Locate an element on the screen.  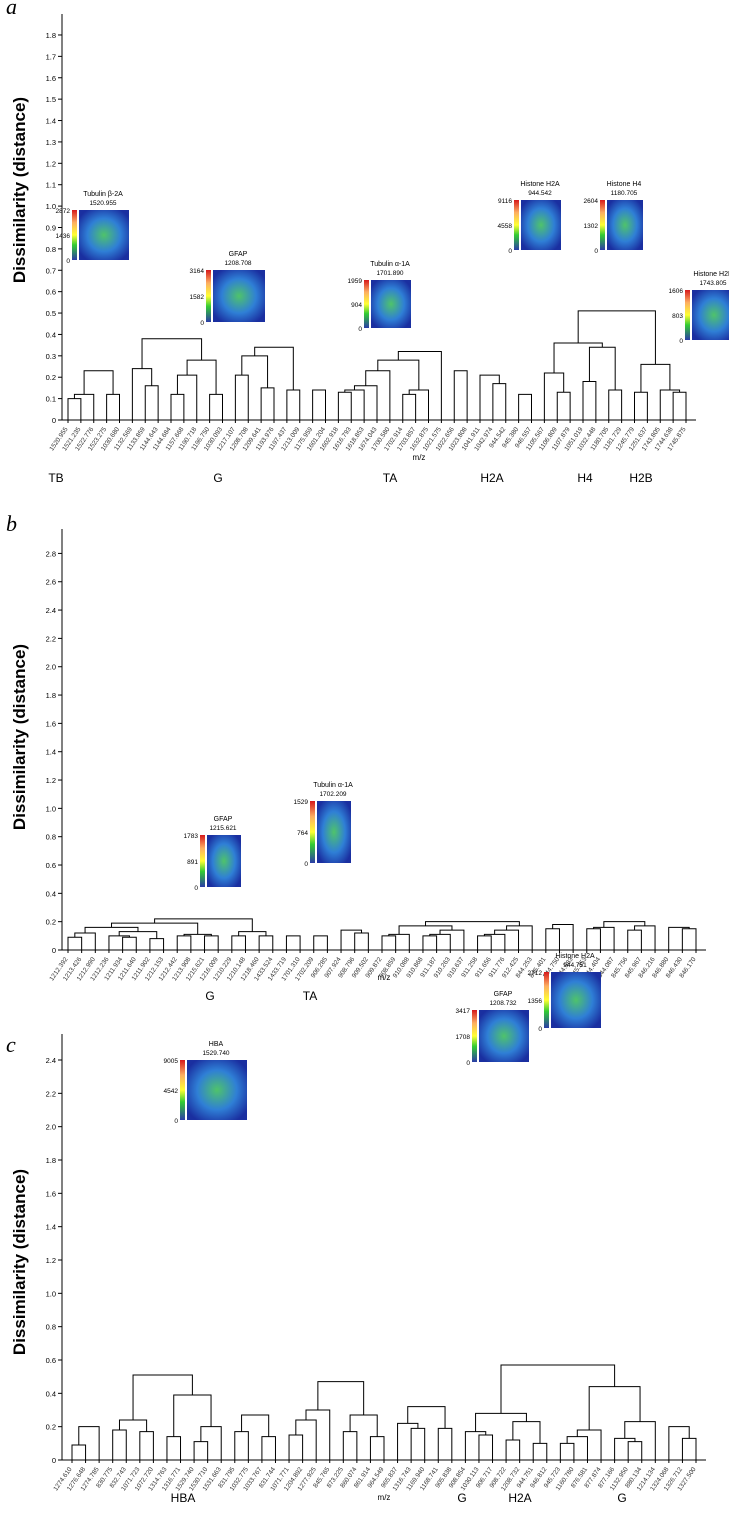
ion-image-inset: Histone H2B 1743.805 1606 803 0 is located at coordinates (699, 308).